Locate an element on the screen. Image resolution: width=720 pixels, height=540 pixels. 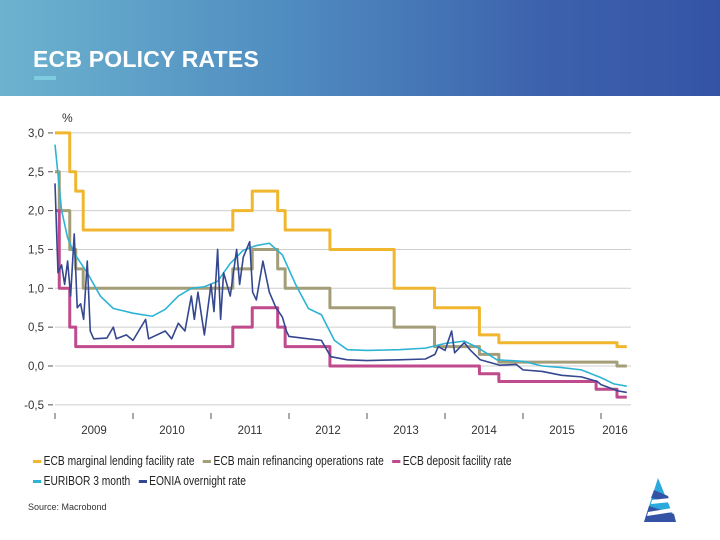
x-tick-label: 2016 is located at coordinates (615, 431).